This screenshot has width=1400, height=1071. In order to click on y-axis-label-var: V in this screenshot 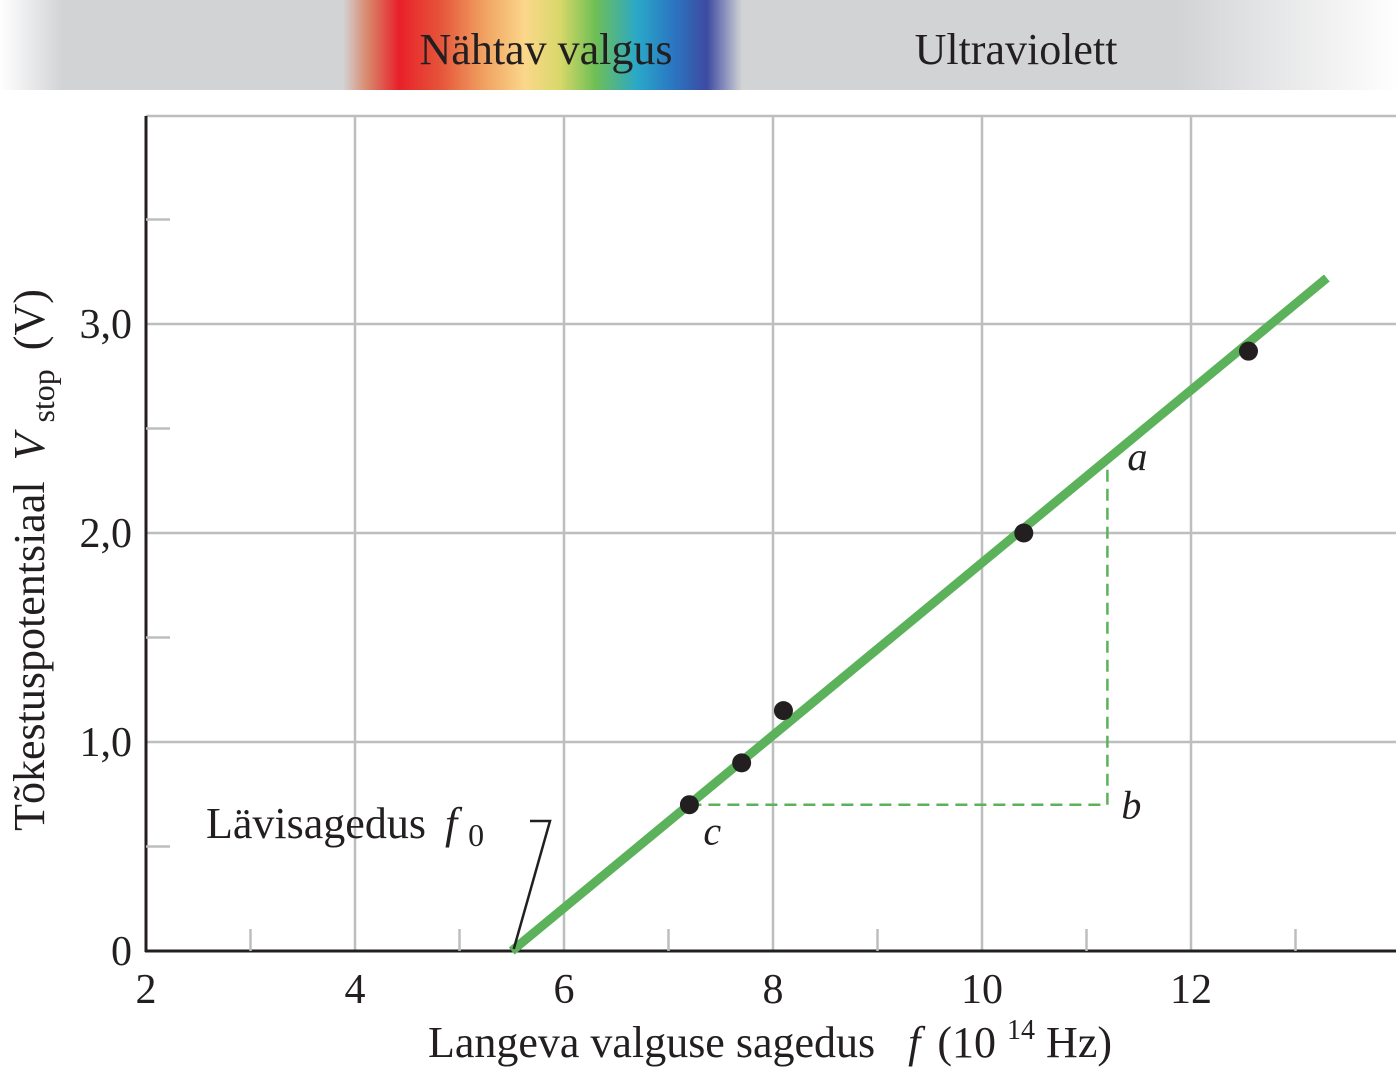, I will do `click(29, 444)`.